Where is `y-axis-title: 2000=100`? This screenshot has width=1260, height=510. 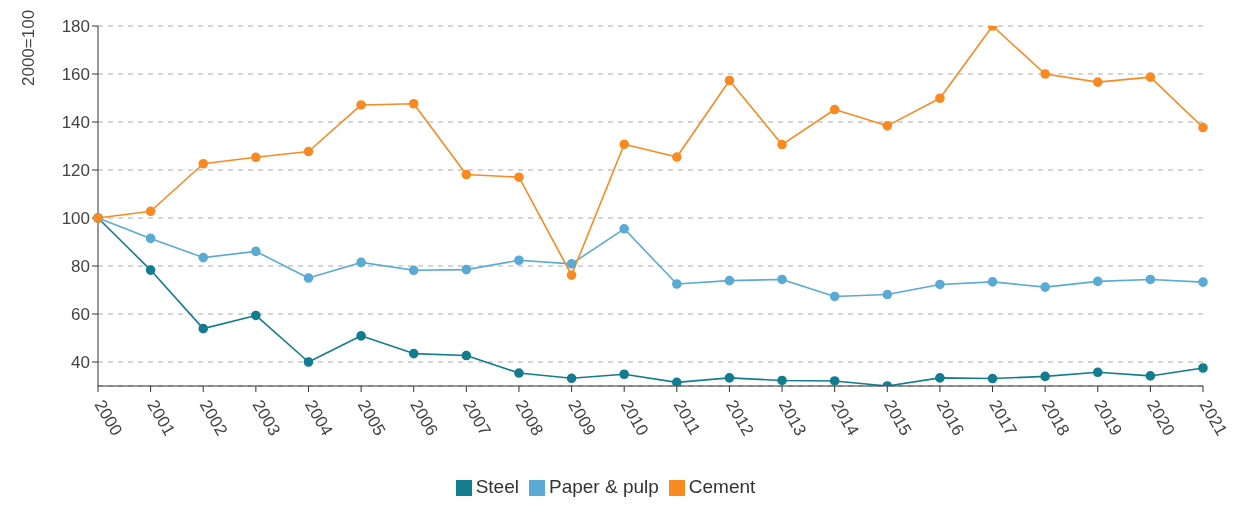 y-axis-title: 2000=100 is located at coordinates (29, 47).